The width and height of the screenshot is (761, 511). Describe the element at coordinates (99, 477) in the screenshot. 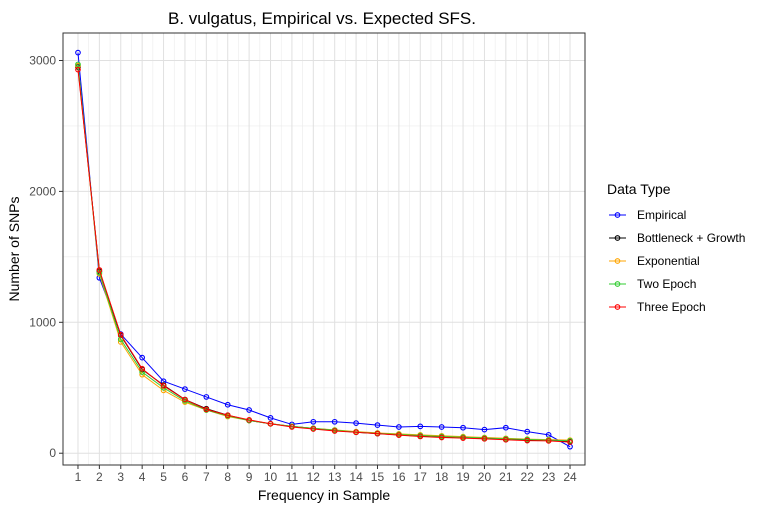

I see `x-tick-label: 2` at that location.